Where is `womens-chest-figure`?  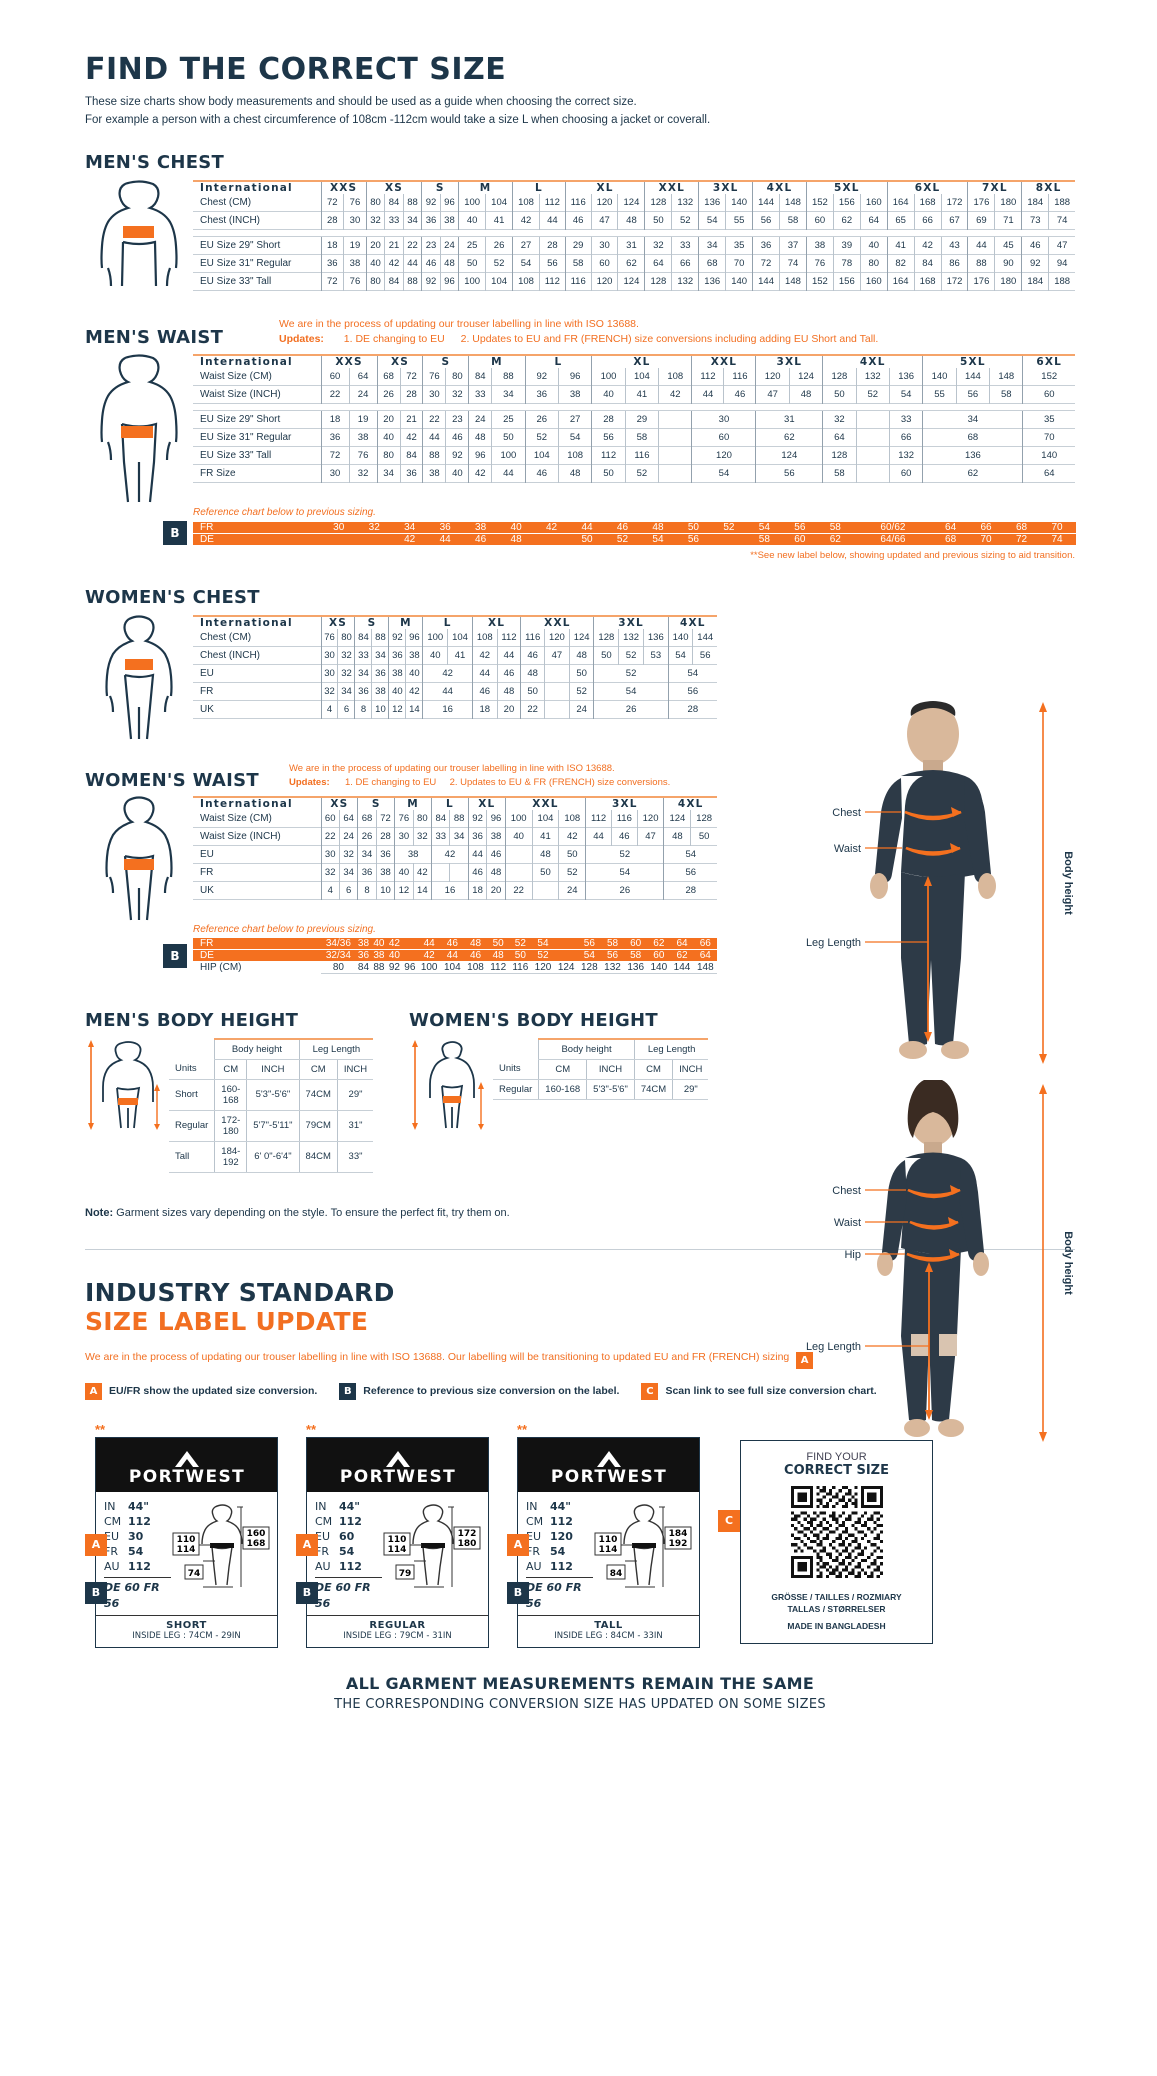 womens-chest-figure is located at coordinates (139, 677).